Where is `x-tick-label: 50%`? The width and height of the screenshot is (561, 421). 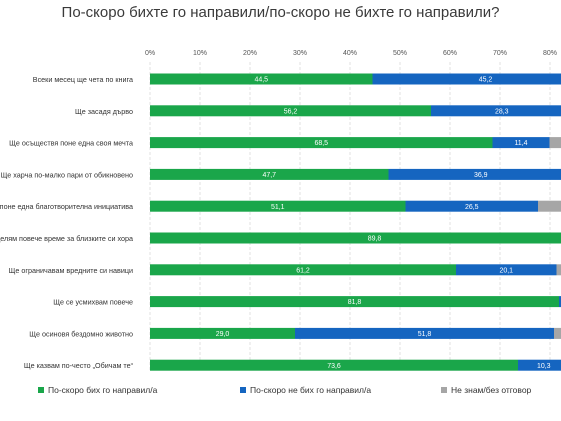
x-tick-label: 50% is located at coordinates (400, 53).